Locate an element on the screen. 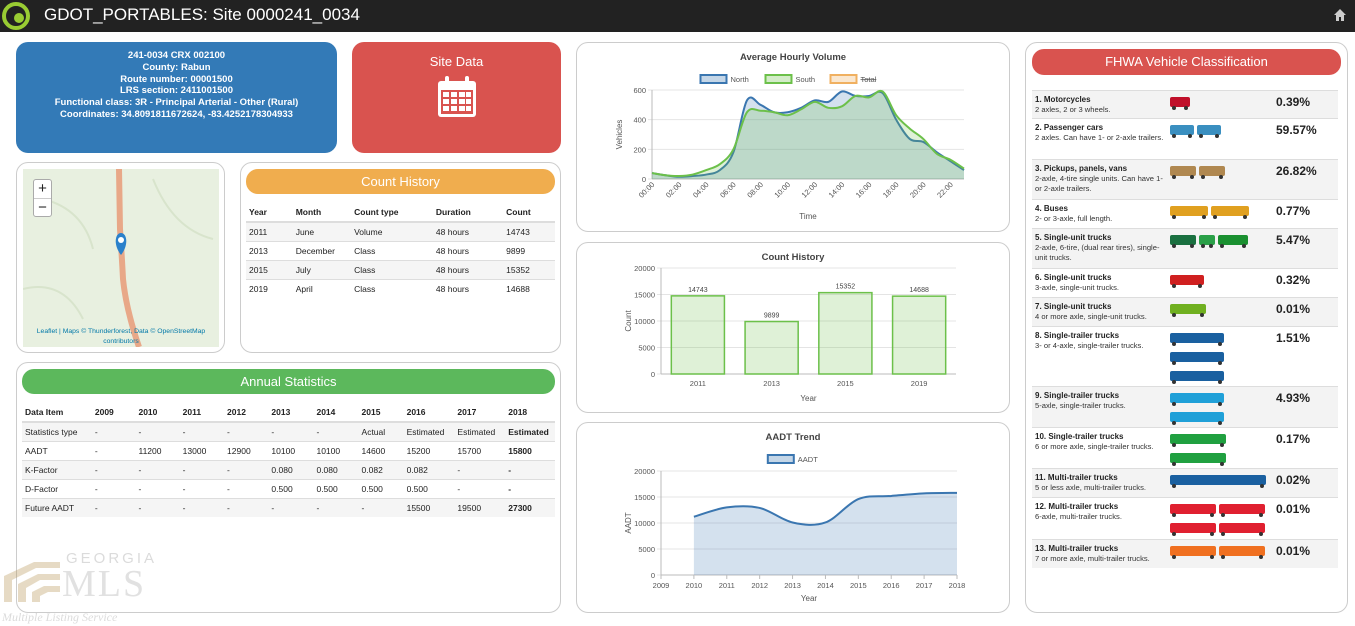 This screenshot has width=1355, height=626. table-cell: December is located at coordinates (322, 251).